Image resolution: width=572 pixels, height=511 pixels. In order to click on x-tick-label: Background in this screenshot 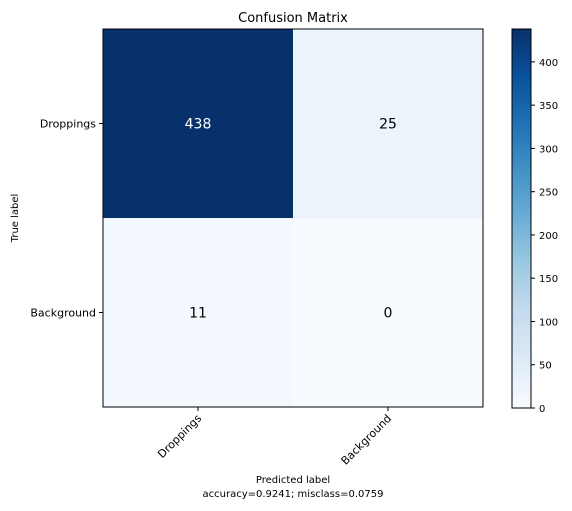, I will do `click(367, 440)`.